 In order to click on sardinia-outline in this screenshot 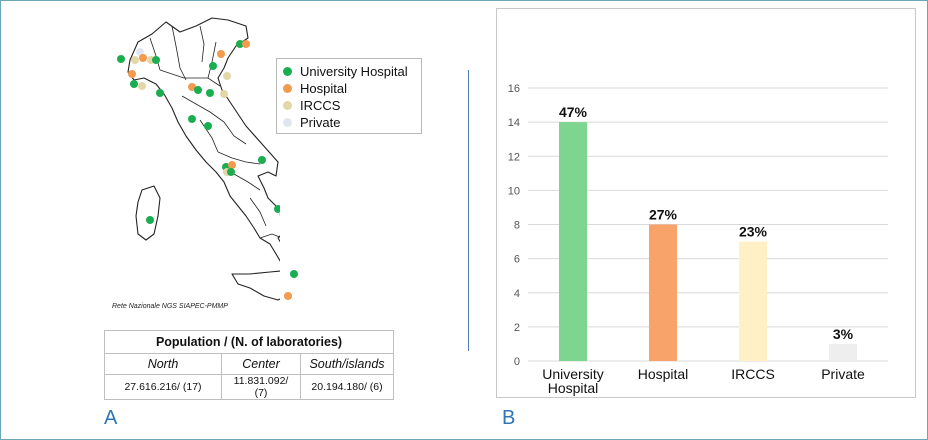, I will do `click(148, 213)`.